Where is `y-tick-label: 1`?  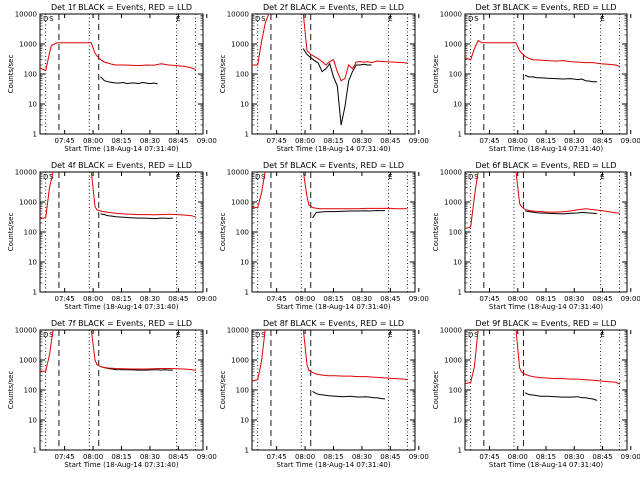 y-tick-label: 1 is located at coordinates (460, 135).